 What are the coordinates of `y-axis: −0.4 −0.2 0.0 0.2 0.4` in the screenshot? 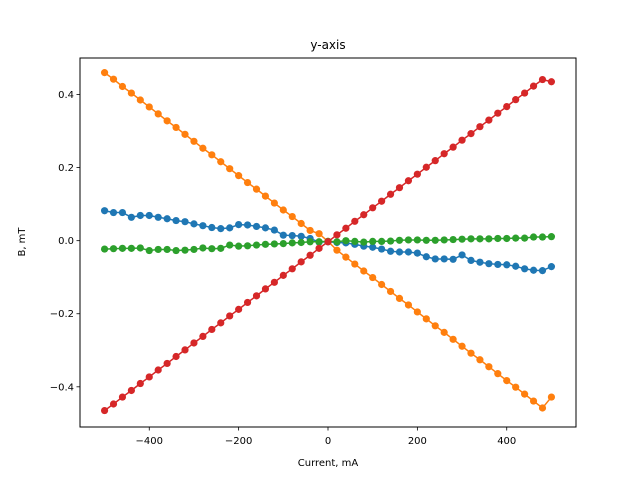 It's located at (65, 241).